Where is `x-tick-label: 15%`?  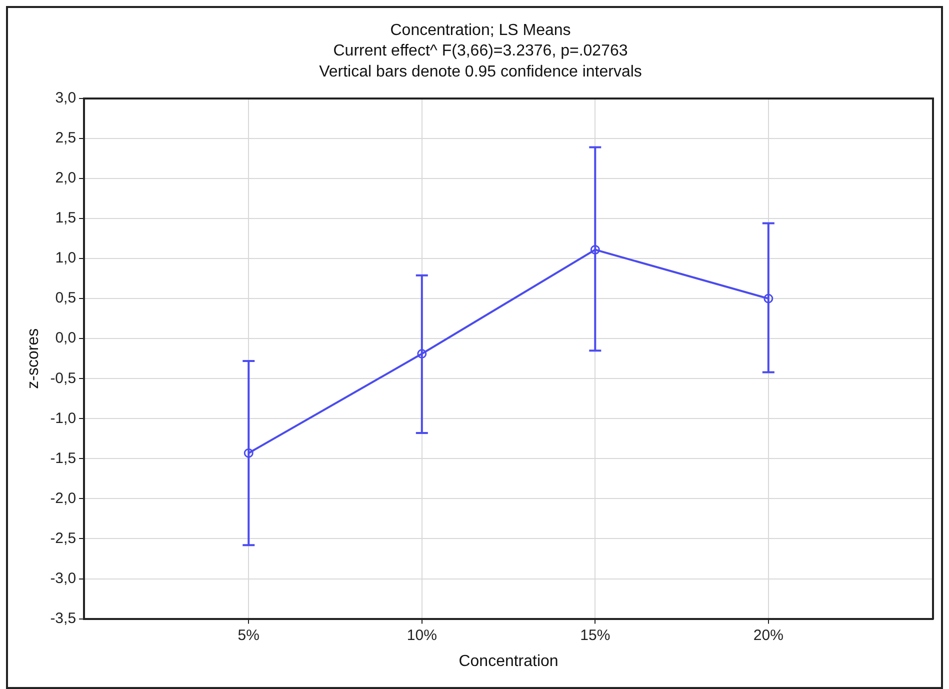
x-tick-label: 15% is located at coordinates (595, 635).